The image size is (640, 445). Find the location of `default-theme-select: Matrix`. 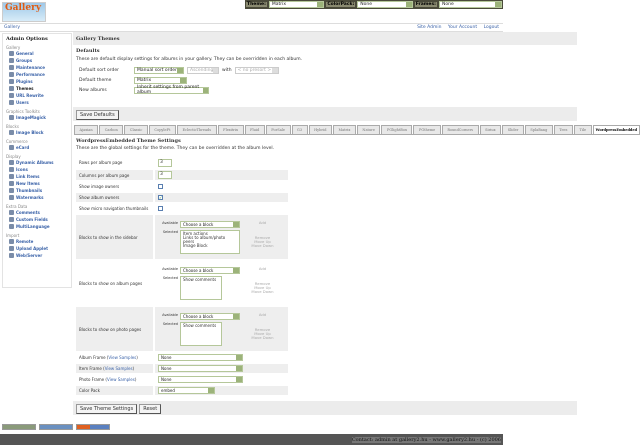

default-theme-select: Matrix is located at coordinates (160, 80).